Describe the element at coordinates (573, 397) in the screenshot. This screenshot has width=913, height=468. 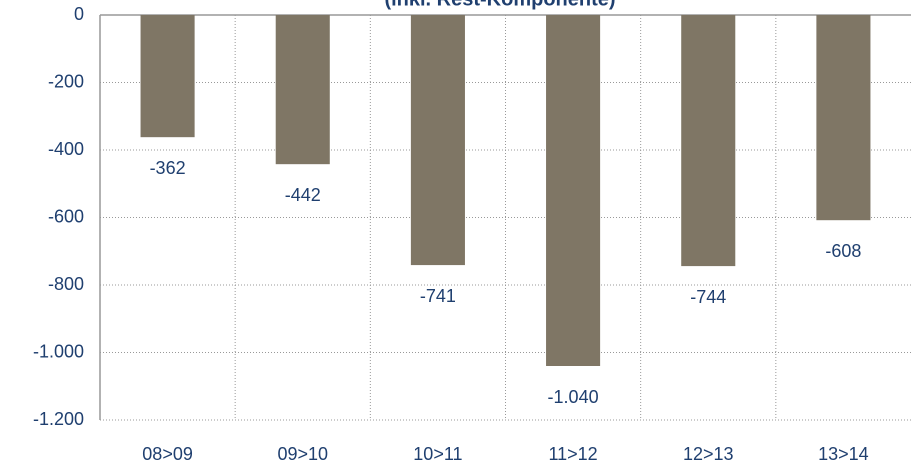
I see `data-label: -1.040` at that location.